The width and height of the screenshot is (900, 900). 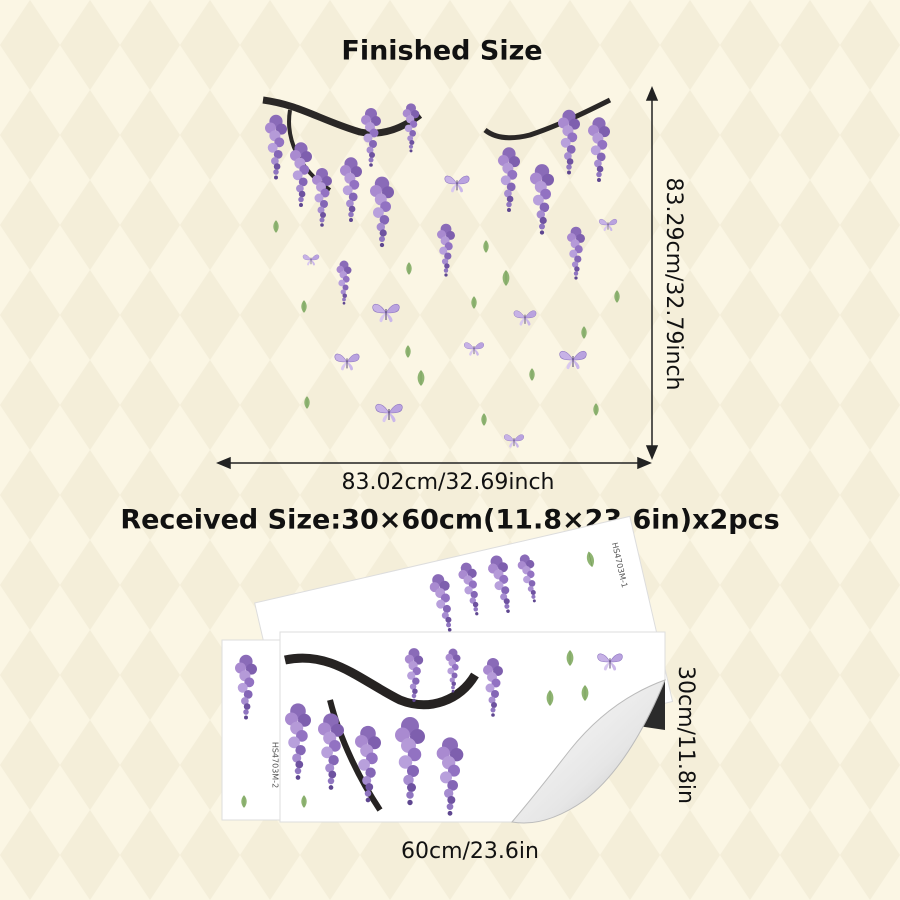 What do you see at coordinates (275, 765) in the screenshot?
I see `sheet-code: HS4703M-2` at bounding box center [275, 765].